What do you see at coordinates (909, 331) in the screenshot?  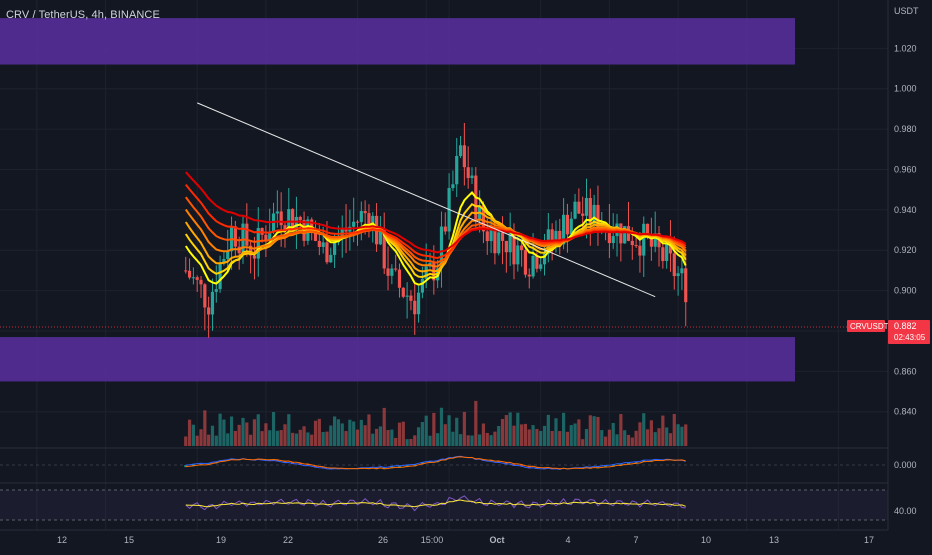 I see `price-badge` at bounding box center [909, 331].